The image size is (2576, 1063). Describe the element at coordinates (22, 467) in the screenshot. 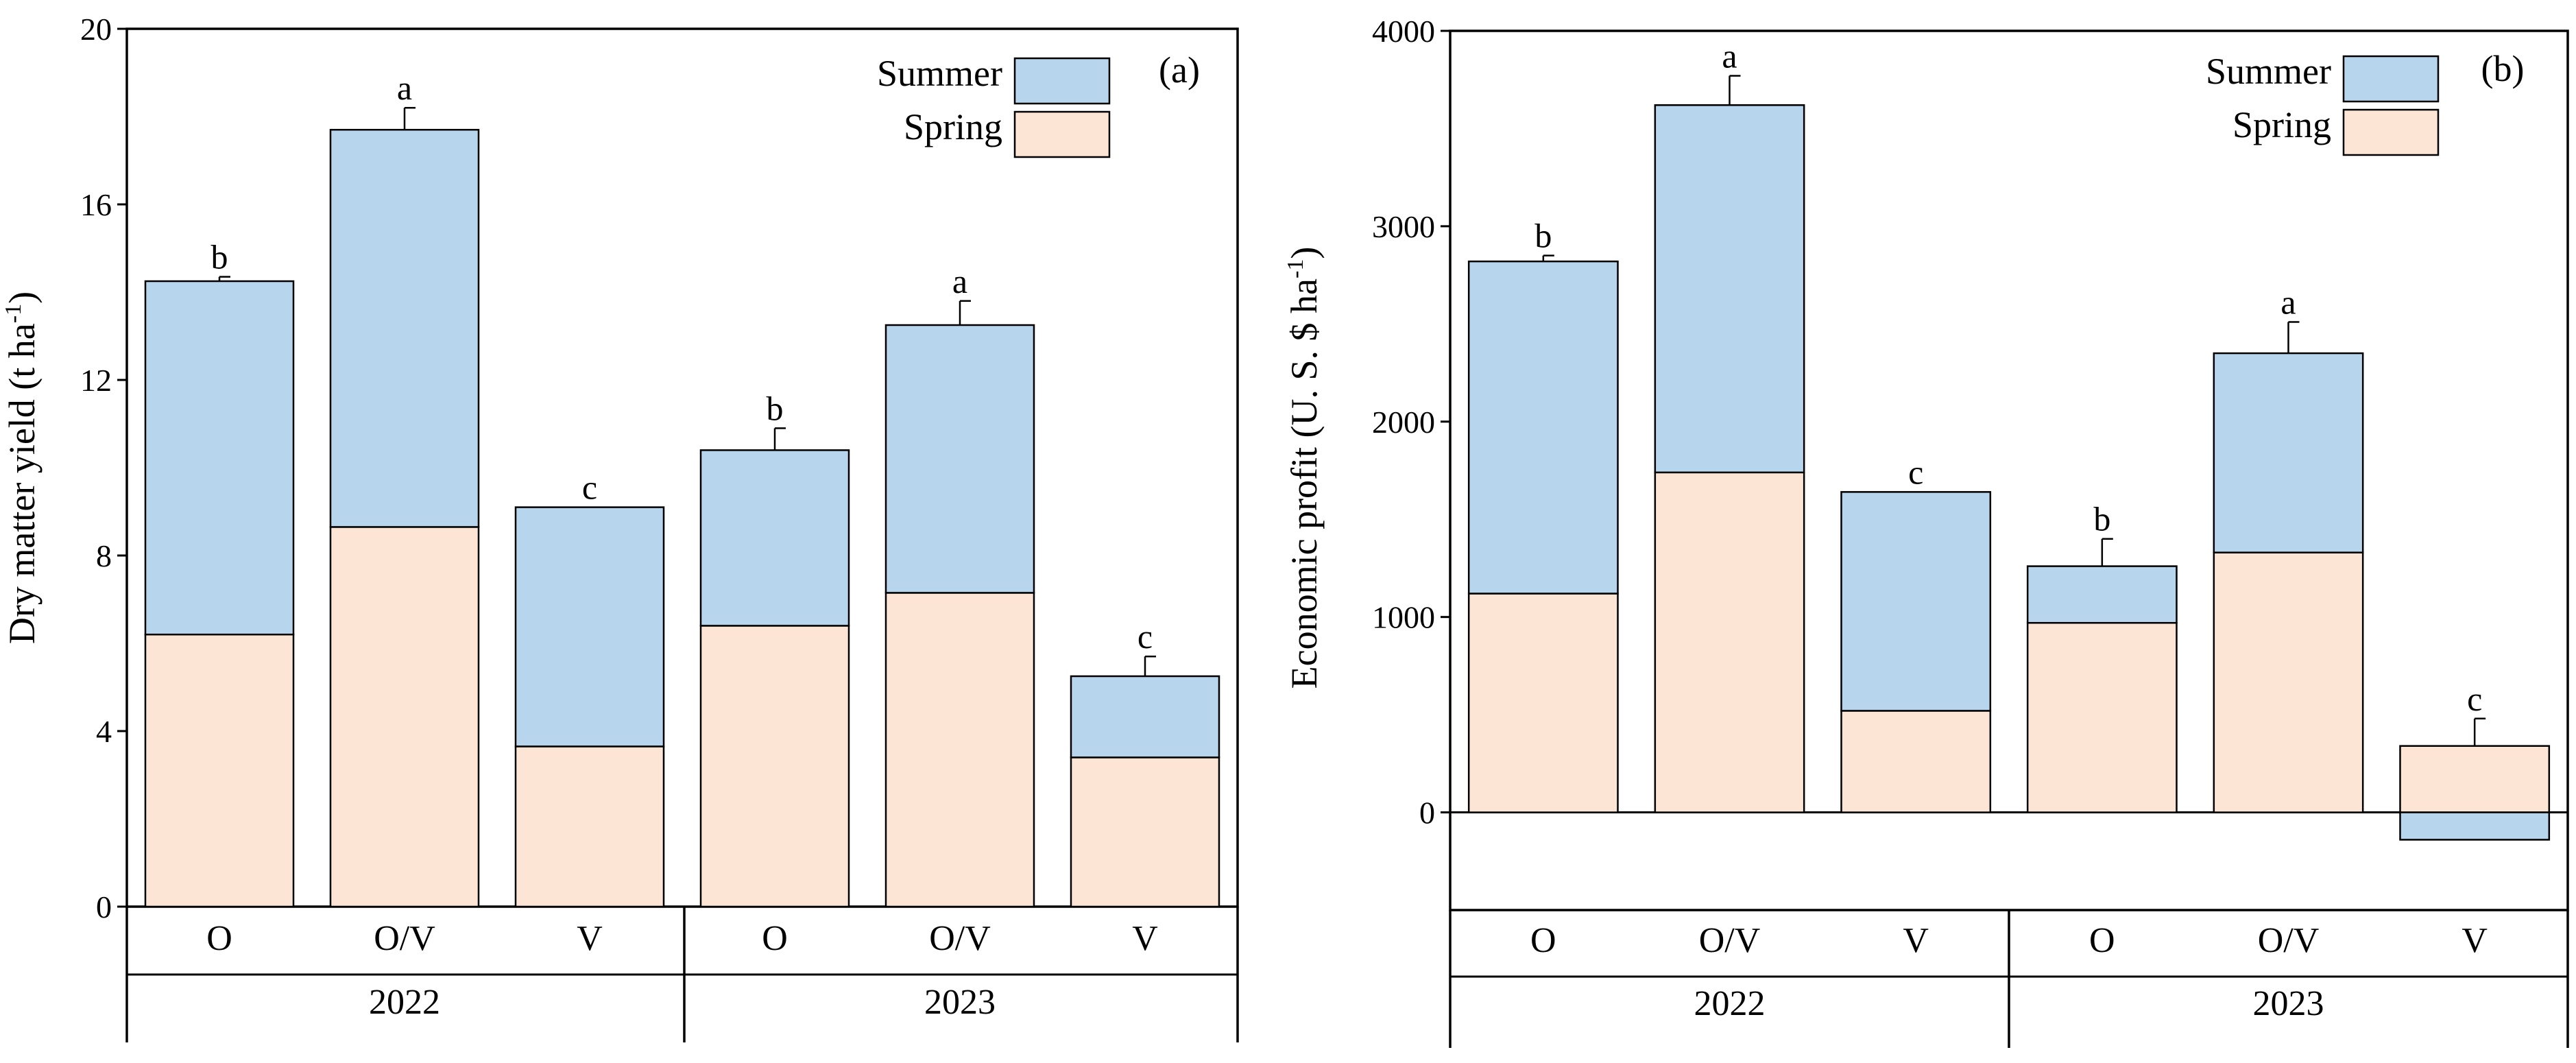

I see `y-axis-label: Dry matter yield (t ha-1)` at that location.